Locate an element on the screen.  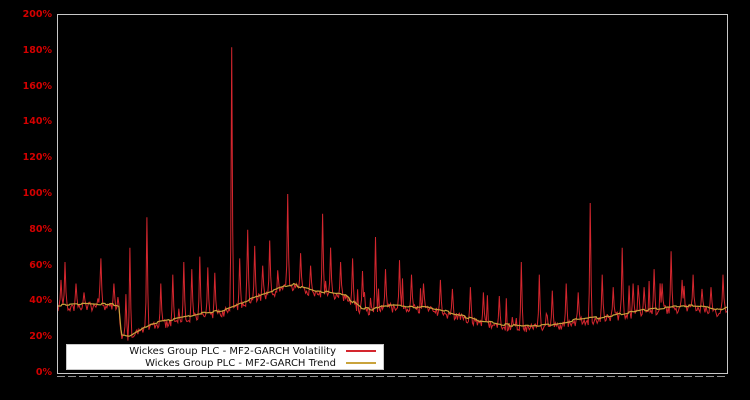
y-tick-label: 0% is located at coordinates (43, 372).